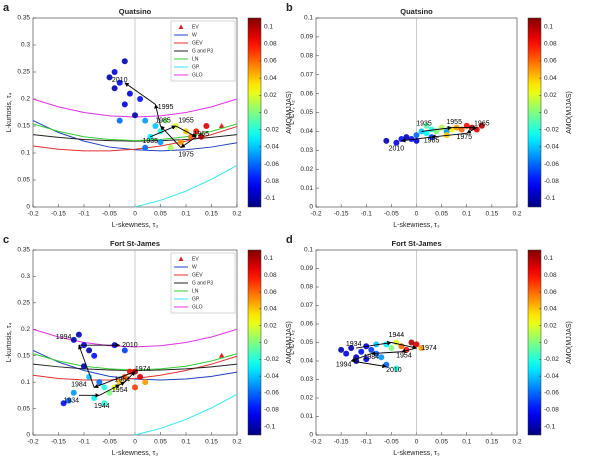 Image resolution: width=594 pixels, height=460 pixels. Describe the element at coordinates (84, 214) in the screenshot. I see `x-tick-label: -0.1` at that location.